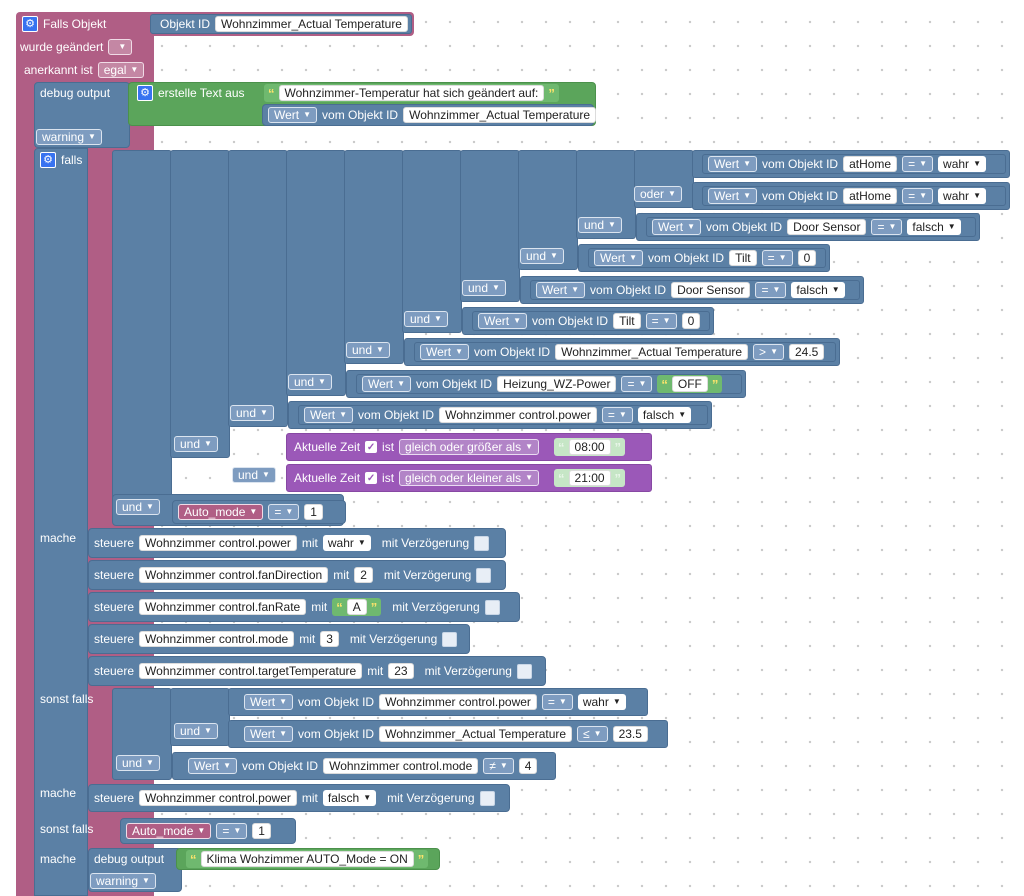 The image size is (1024, 896). I want to click on steuere-object-field: Wohnzimmer control.fanRate, so click(223, 607).